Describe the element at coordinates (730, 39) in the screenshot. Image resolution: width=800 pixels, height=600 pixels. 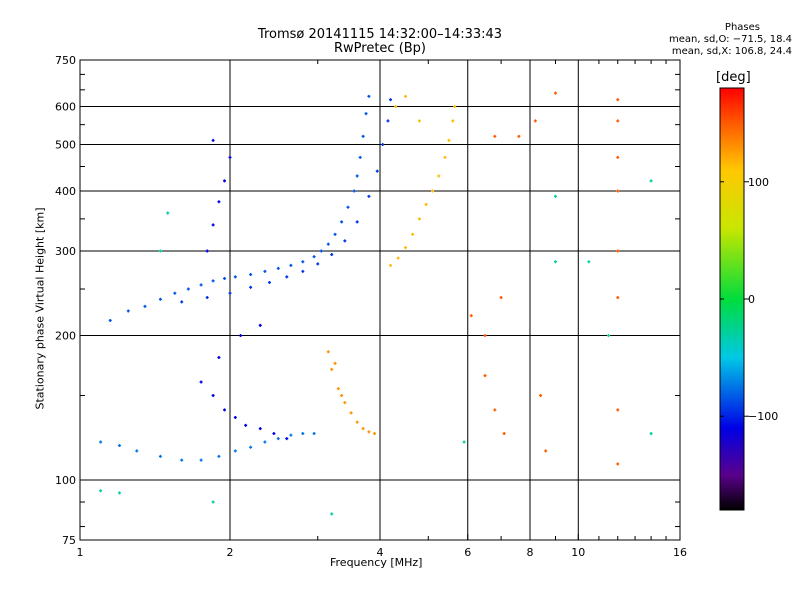
I see `phase-stats-o: mean, sd,O: −71.5, 18.4` at that location.